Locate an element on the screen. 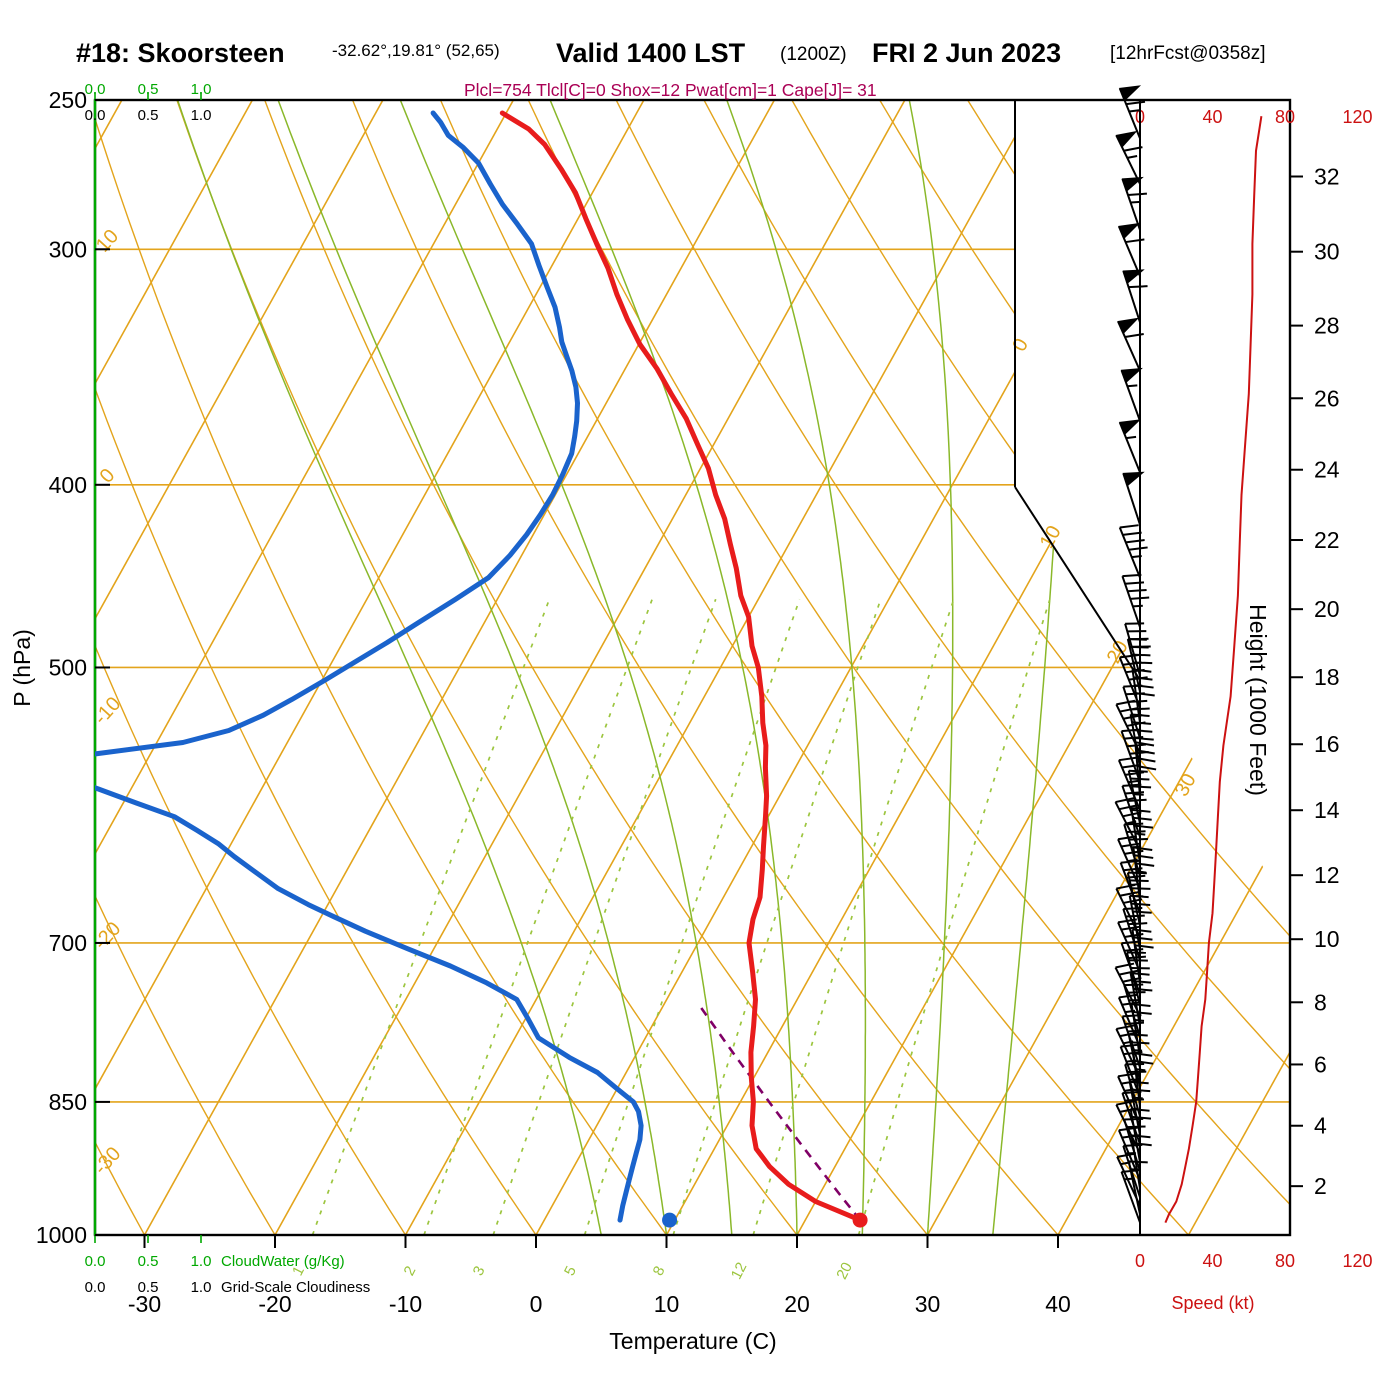 Image resolution: width=1400 pixels, height=1400 pixels. pressure-tick-label: 400 is located at coordinates (68, 485).